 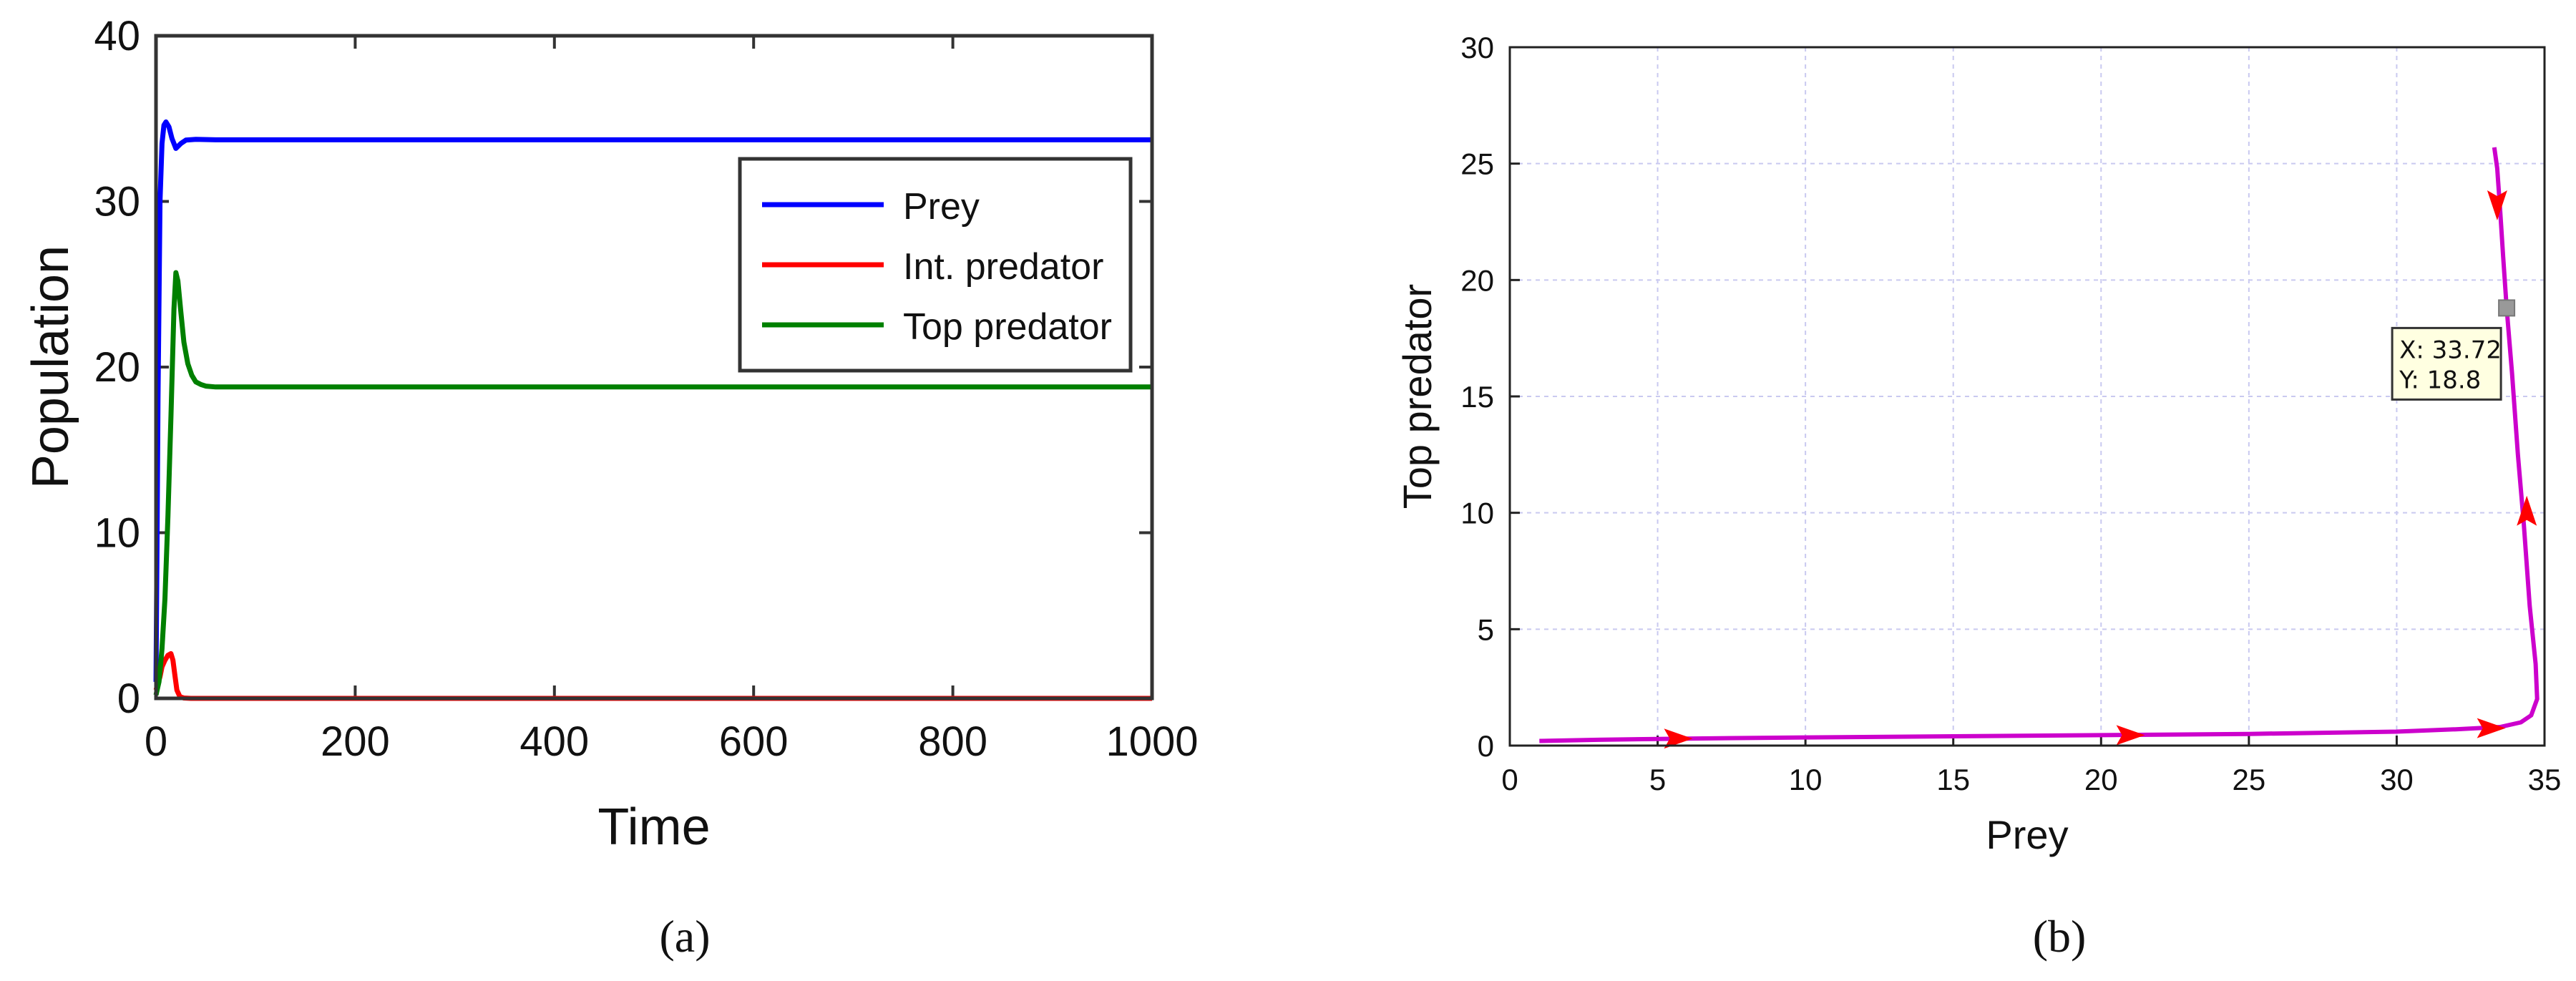 What do you see at coordinates (1477, 280) in the screenshot?
I see `y-tick-label-b: 20` at bounding box center [1477, 280].